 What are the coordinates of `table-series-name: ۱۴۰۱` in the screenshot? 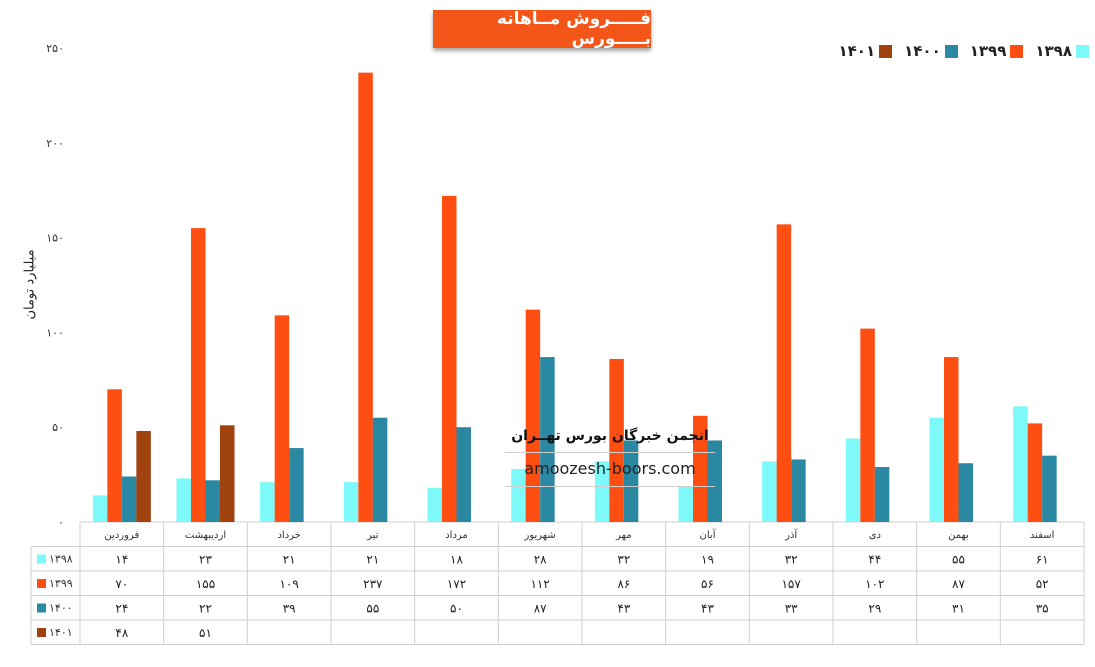 It's located at (61, 632).